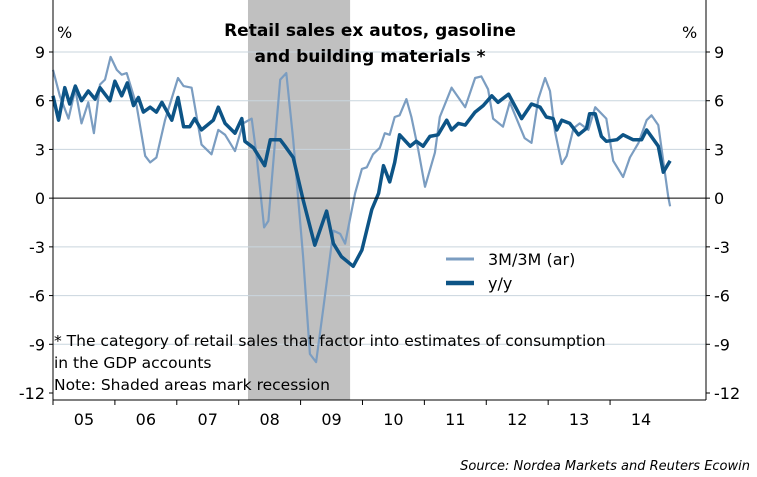  Describe the element at coordinates (722, 296) in the screenshot. I see `y-tick-label-right: -6` at that location.